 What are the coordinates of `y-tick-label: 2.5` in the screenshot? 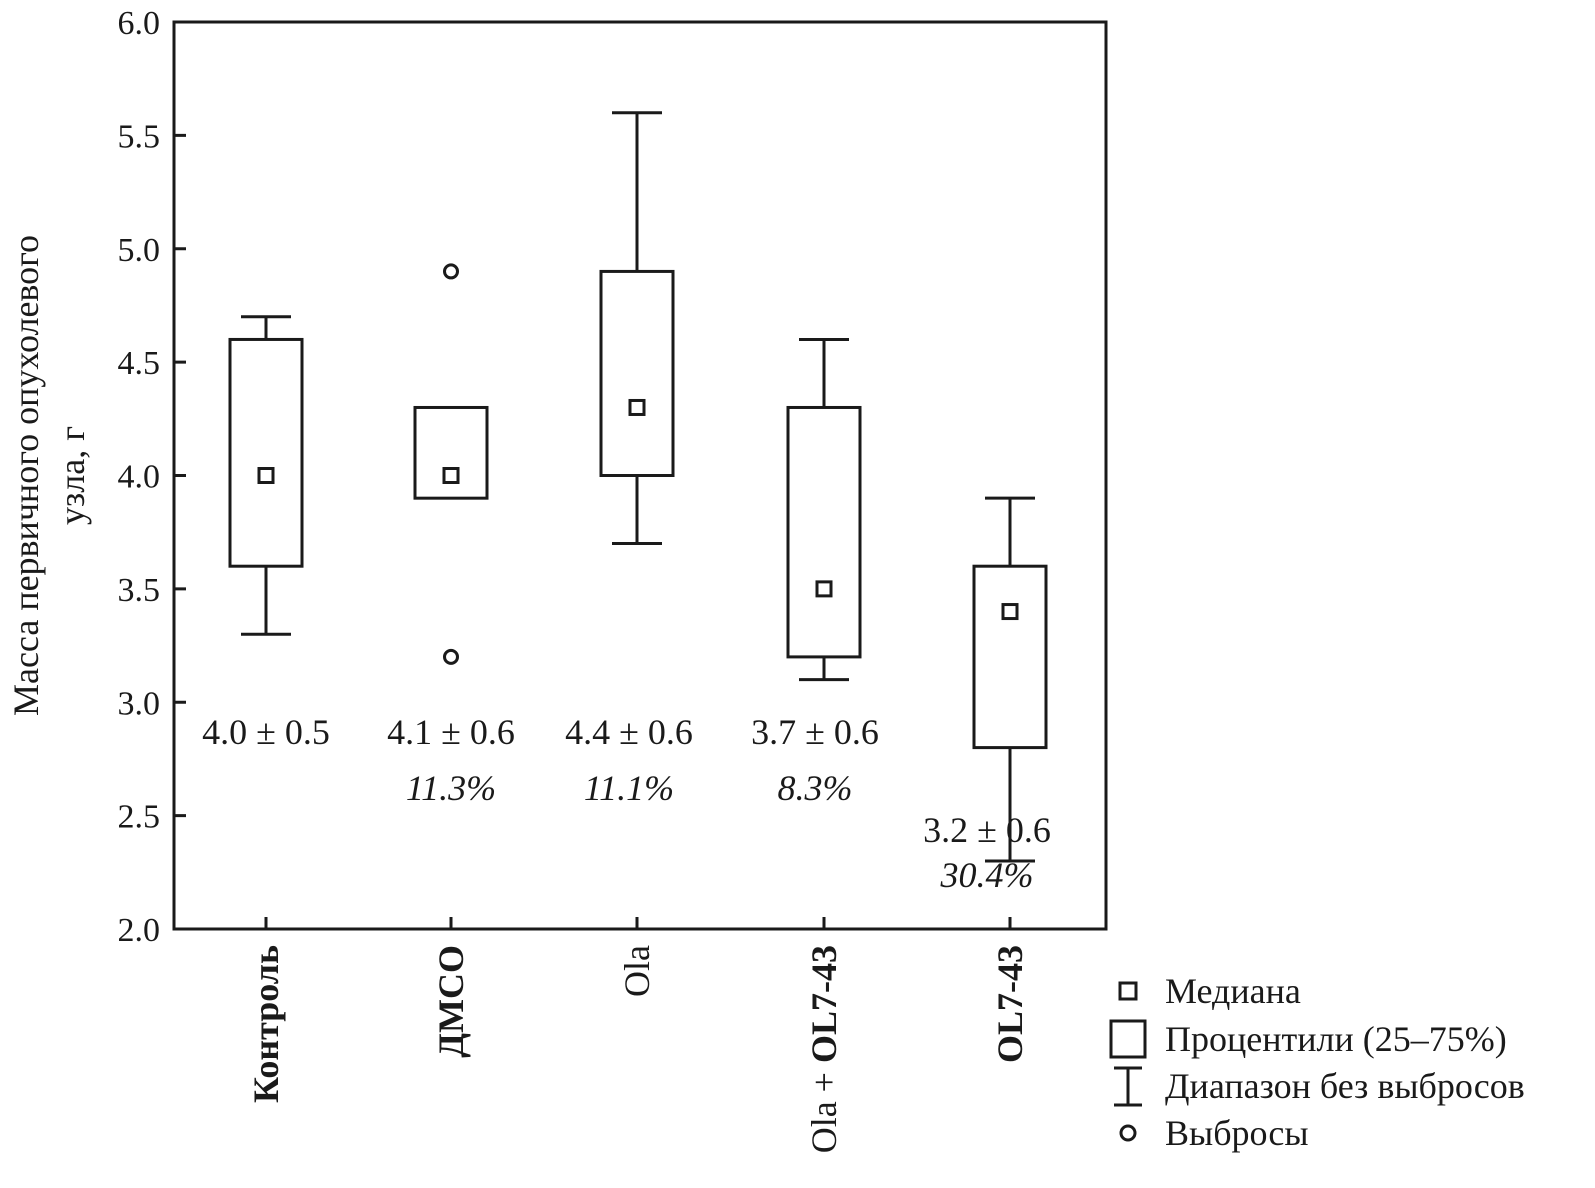 It's located at (139, 817).